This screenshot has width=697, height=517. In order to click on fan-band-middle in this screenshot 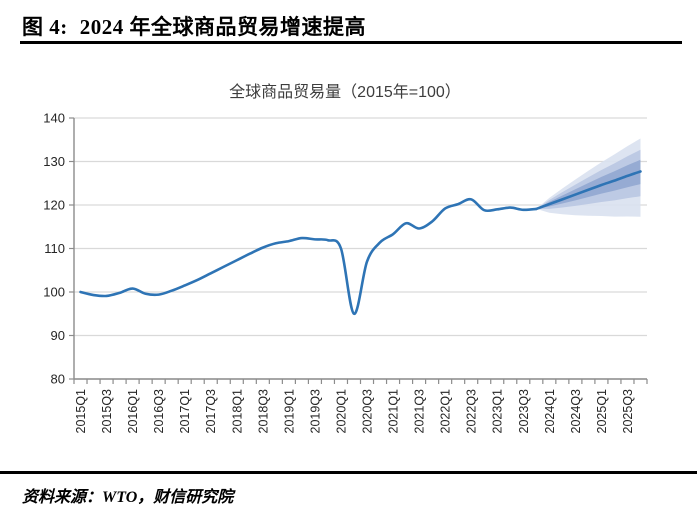, I will do `click(588, 179)`.